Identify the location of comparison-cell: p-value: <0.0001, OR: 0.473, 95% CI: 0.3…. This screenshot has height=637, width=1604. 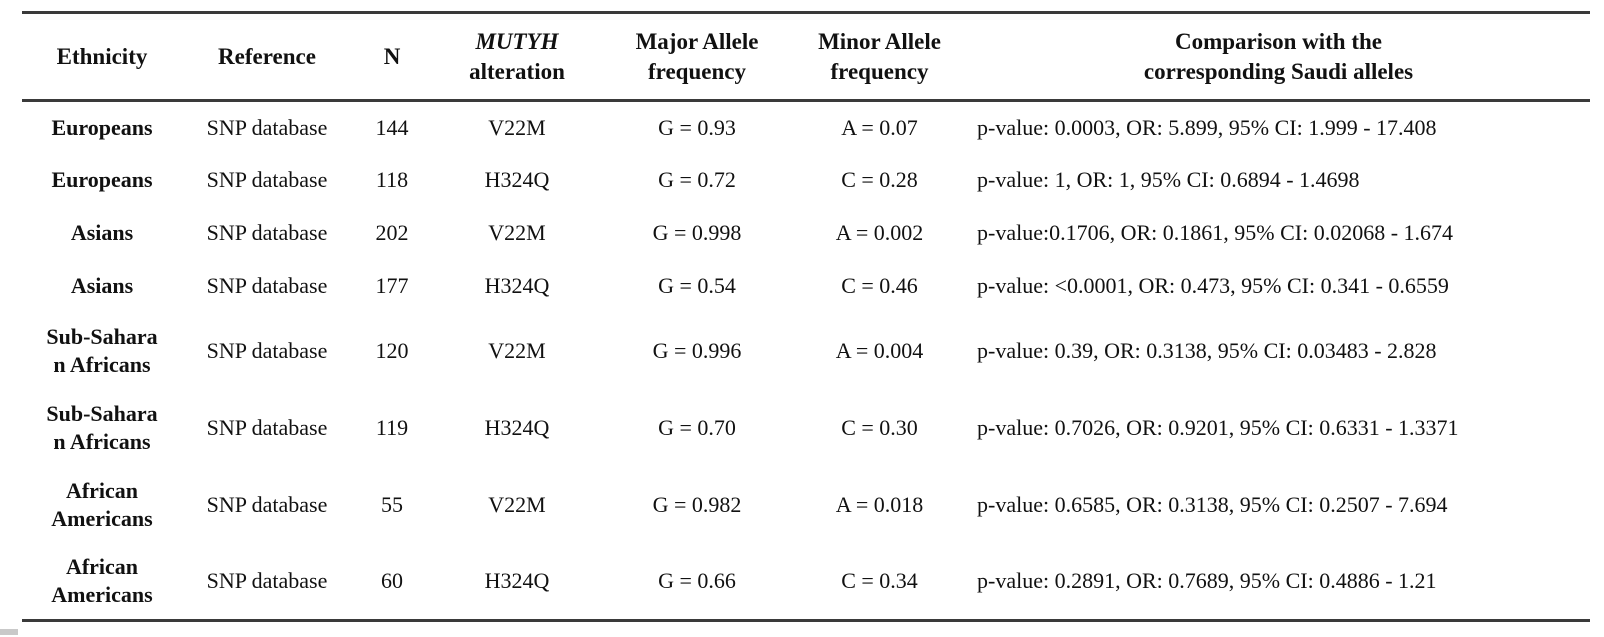
(1213, 285).